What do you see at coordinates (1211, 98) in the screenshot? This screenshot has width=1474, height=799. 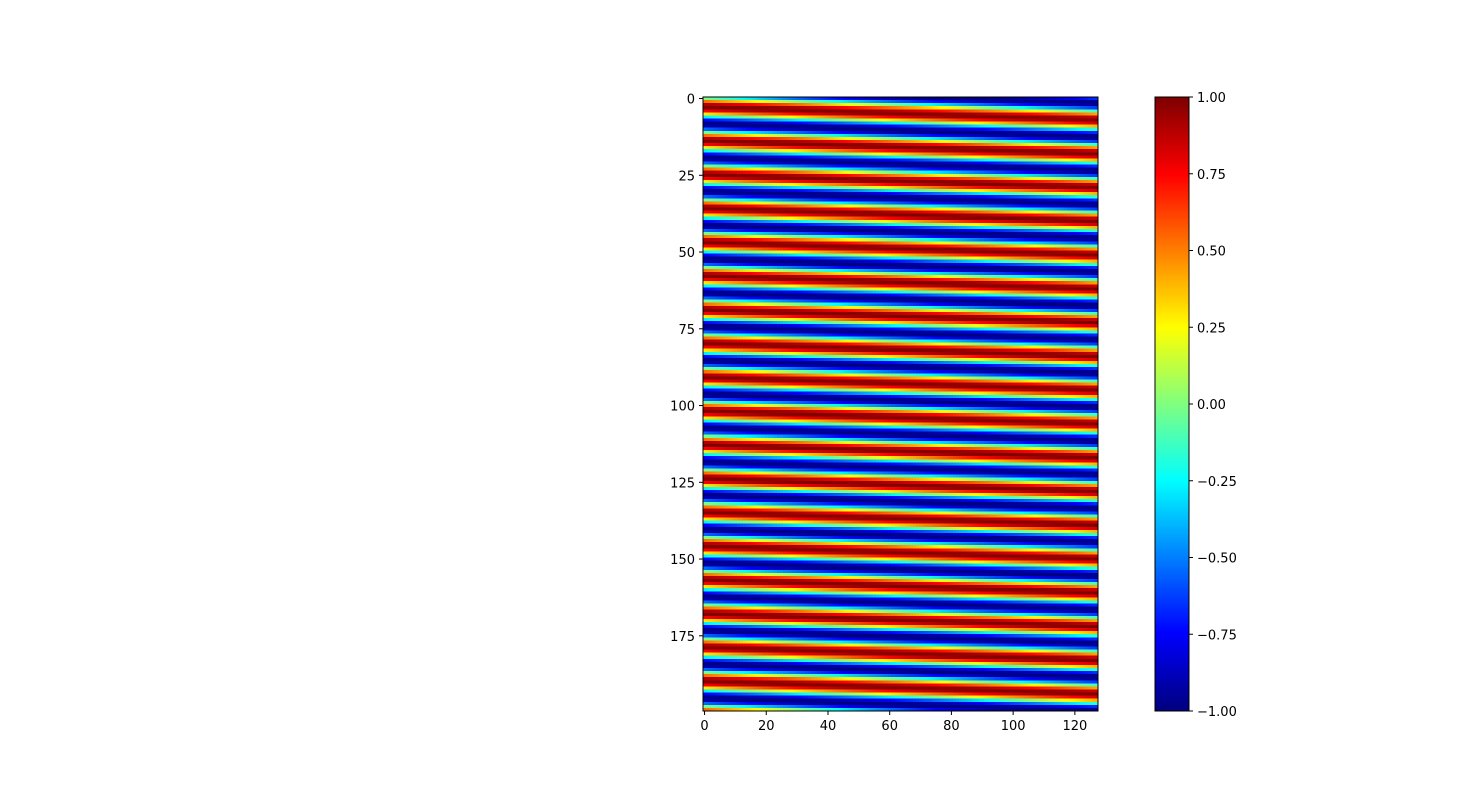 I see `colorbar-tick-label: 1.00` at bounding box center [1211, 98].